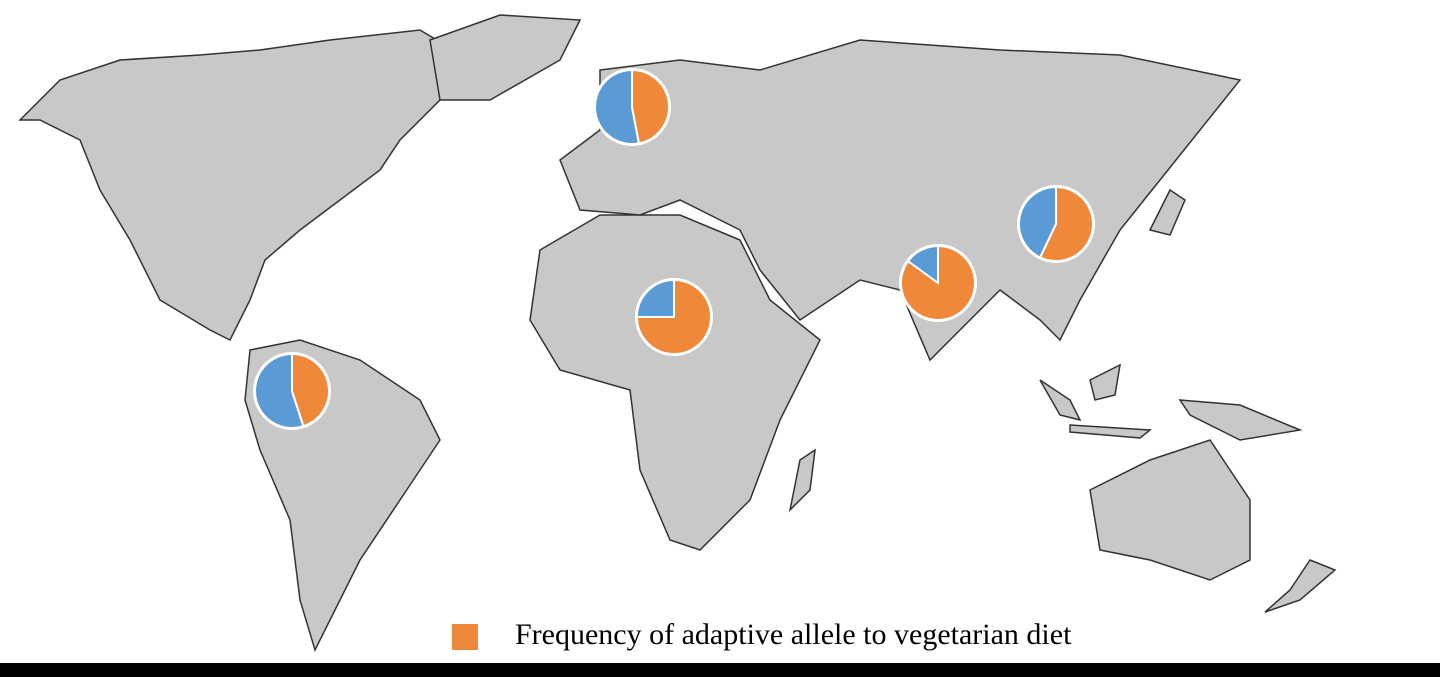 The image size is (1440, 677). I want to click on australia, so click(1170, 510).